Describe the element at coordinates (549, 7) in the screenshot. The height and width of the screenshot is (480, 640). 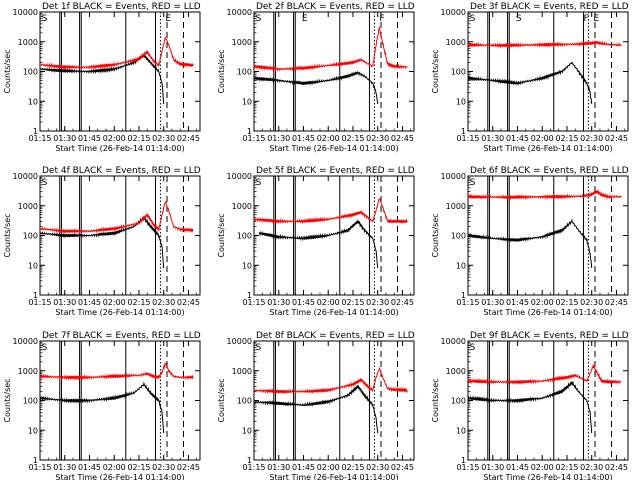
I see `panel-title: Det 3f BLACK = Events, RED = LLD` at that location.